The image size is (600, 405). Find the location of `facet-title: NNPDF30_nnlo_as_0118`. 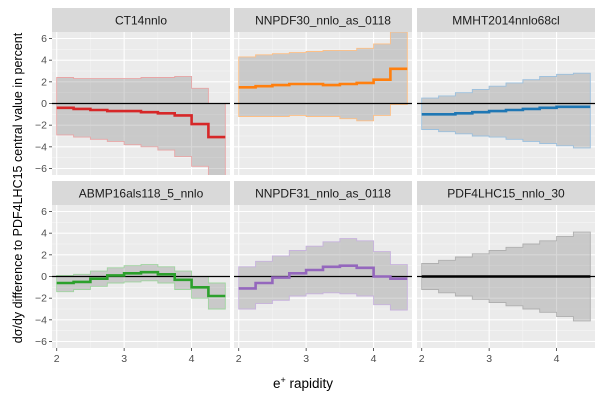

facet-title: NNPDF30_nnlo_as_0118 is located at coordinates (323, 21).